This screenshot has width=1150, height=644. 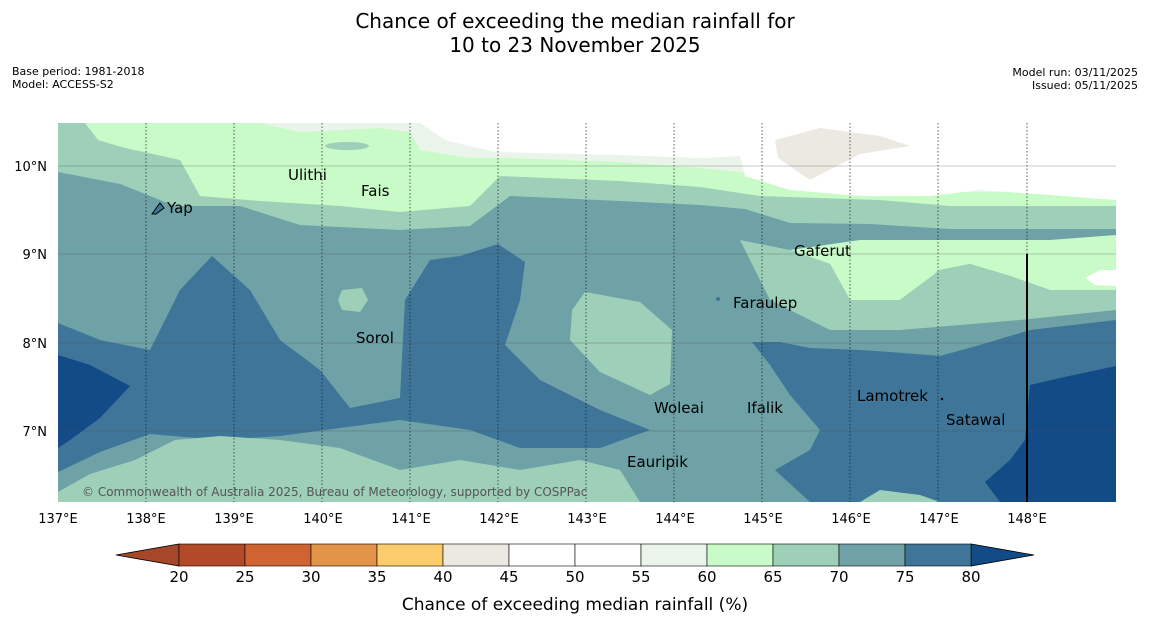 What do you see at coordinates (851, 519) in the screenshot?
I see `lon-tick: 146°E` at bounding box center [851, 519].